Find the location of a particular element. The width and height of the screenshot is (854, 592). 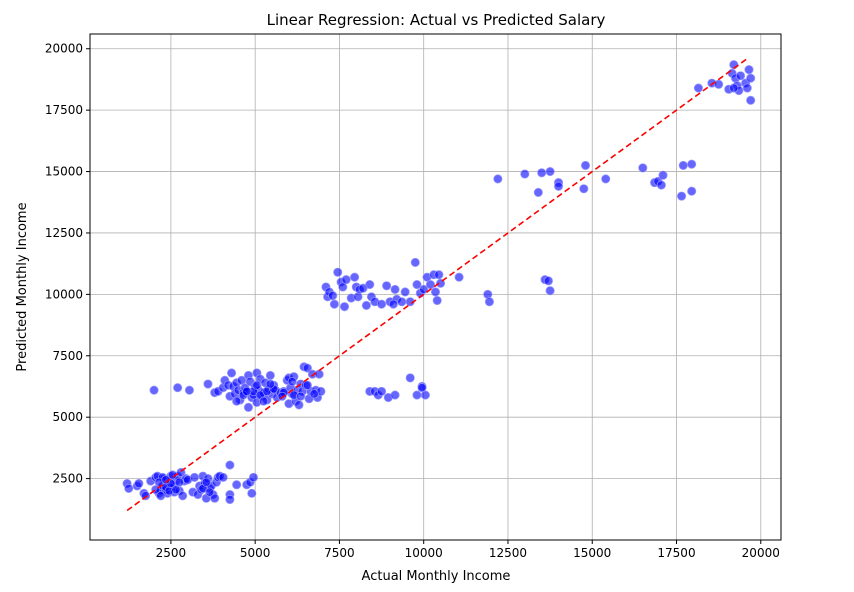

y-tick-label: 20000 is located at coordinates (64, 49).